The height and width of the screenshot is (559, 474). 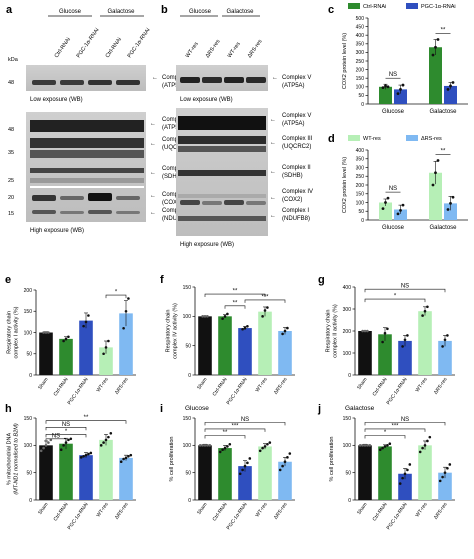 What do you see at coordinates (29, 355) in the screenshot?
I see `y-tick-label-e-1: 50` at bounding box center [29, 355].